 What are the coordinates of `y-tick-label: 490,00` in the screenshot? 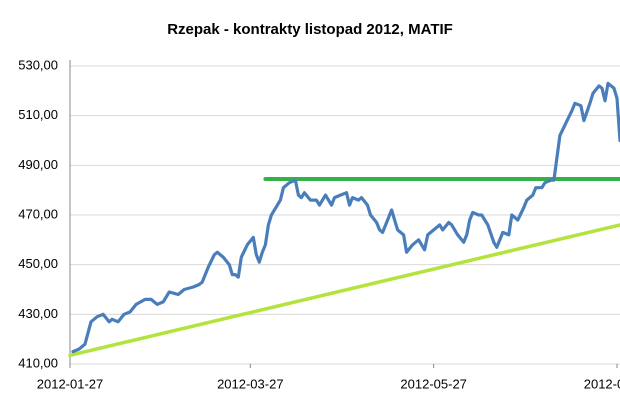 It's located at (38, 164).